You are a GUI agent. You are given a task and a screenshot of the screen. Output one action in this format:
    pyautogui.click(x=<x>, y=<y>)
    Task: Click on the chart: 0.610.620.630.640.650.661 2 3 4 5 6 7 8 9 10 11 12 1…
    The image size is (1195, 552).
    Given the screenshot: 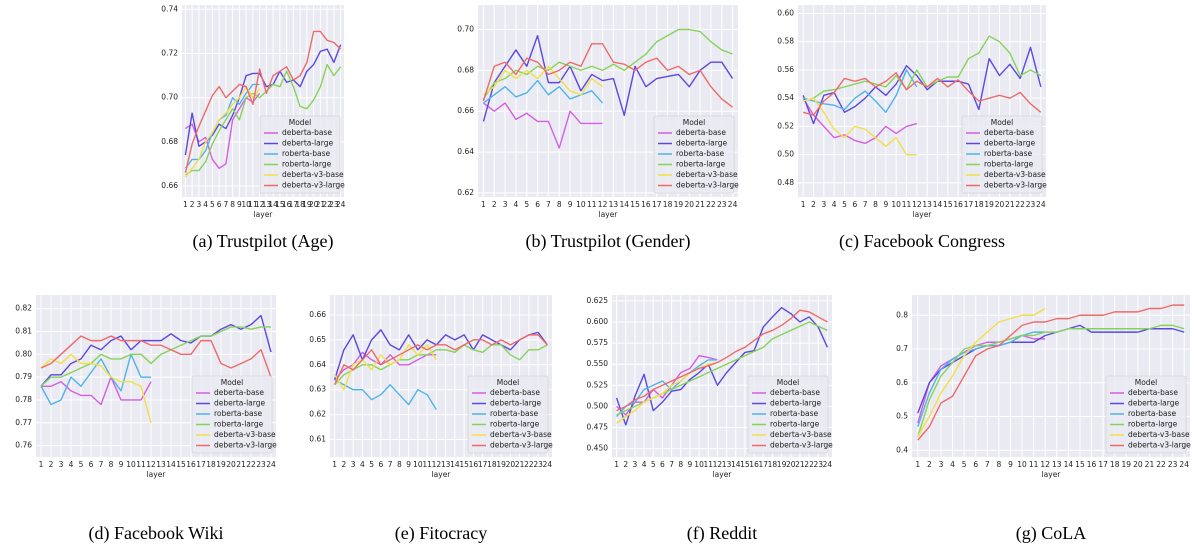 What is the action you would take?
    pyautogui.click(x=431, y=419)
    